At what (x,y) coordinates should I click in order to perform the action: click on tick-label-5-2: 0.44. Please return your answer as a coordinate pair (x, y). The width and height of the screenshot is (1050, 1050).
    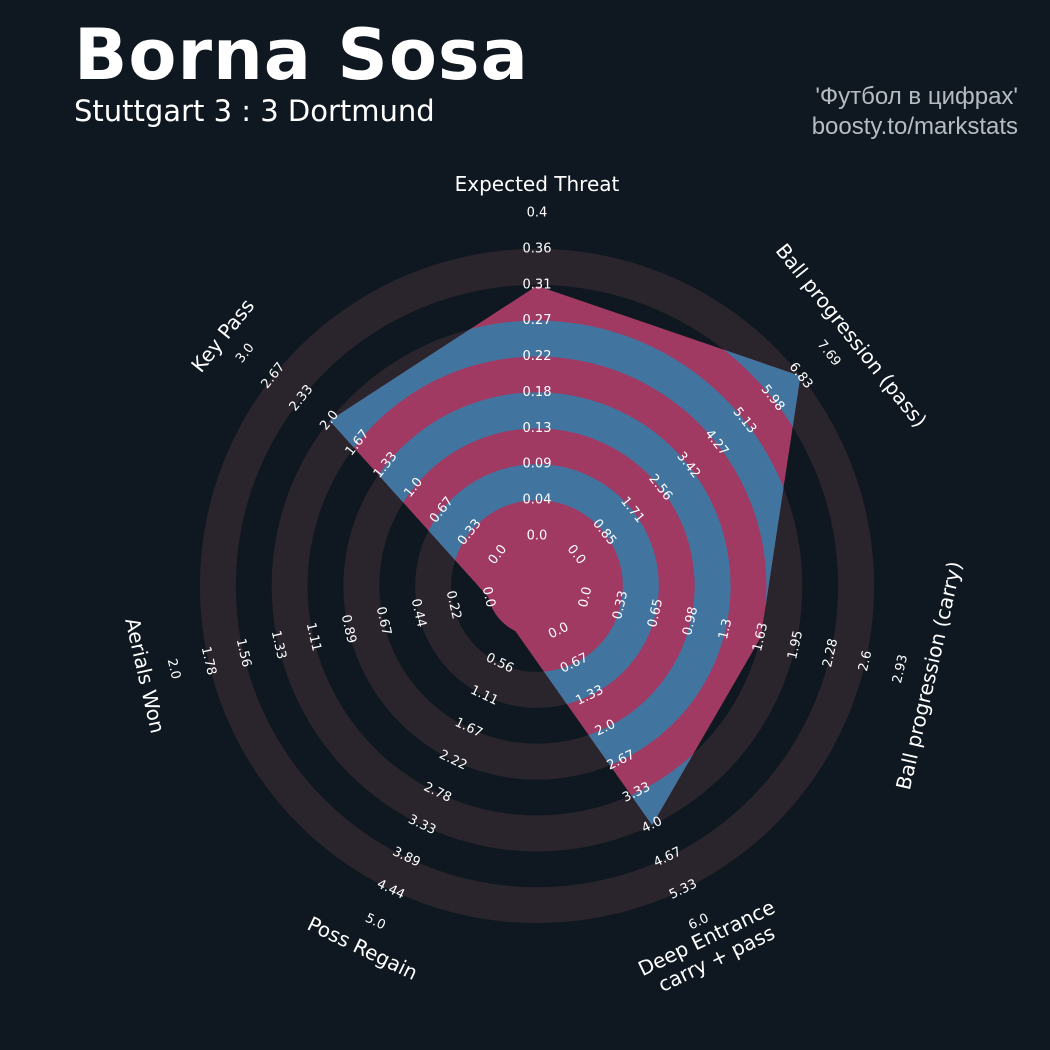
    Looking at the image, I should click on (418, 613).